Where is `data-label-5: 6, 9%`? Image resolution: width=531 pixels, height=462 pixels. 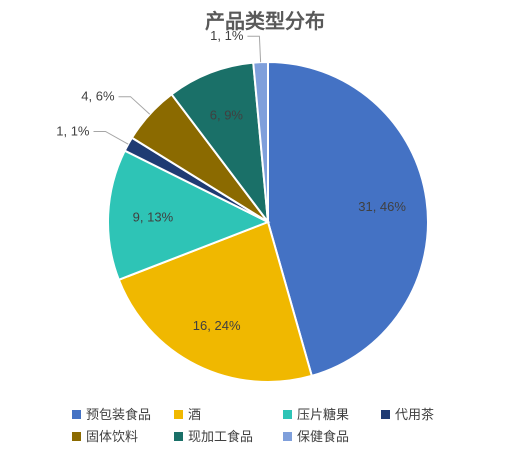 data-label-5: 6, 9% is located at coordinates (227, 115).